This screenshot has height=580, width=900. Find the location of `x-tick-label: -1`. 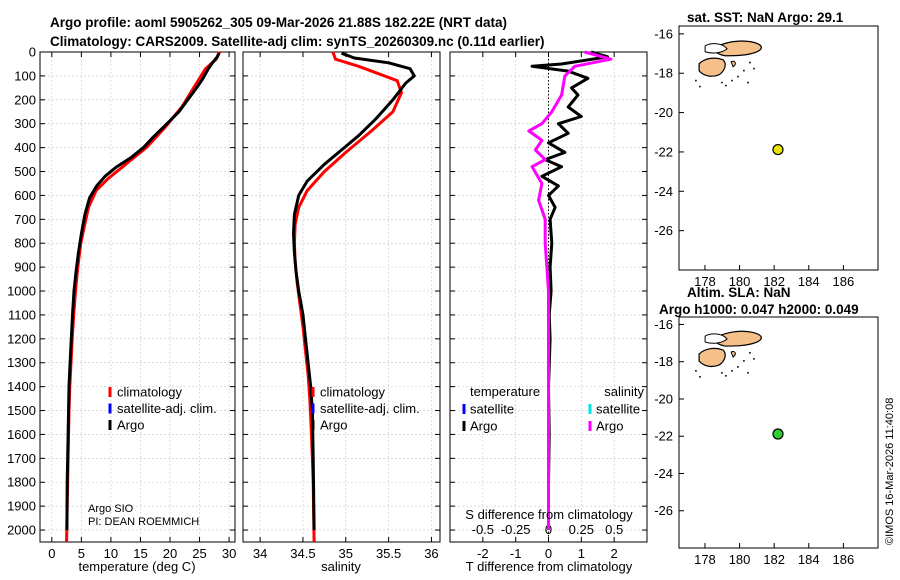

x-tick-label: -1 is located at coordinates (516, 553).